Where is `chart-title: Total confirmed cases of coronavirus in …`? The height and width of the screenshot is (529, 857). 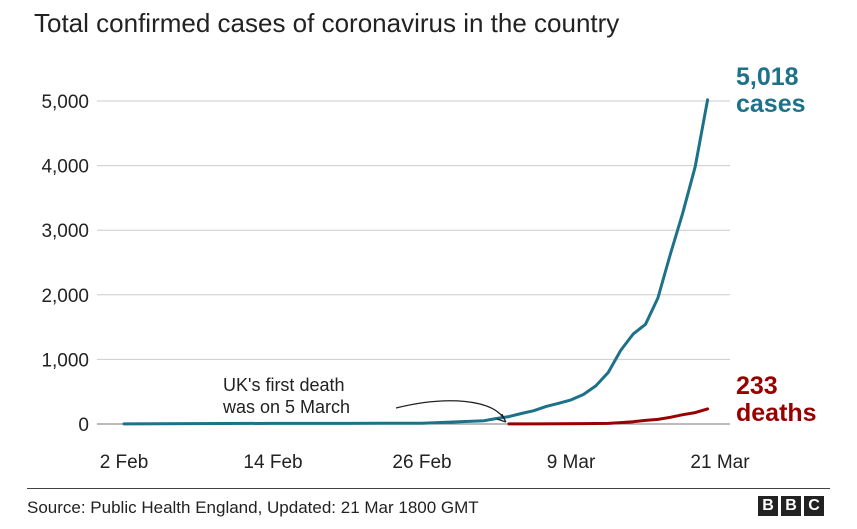
chart-title: Total confirmed cases of coronavirus in … is located at coordinates (327, 23).